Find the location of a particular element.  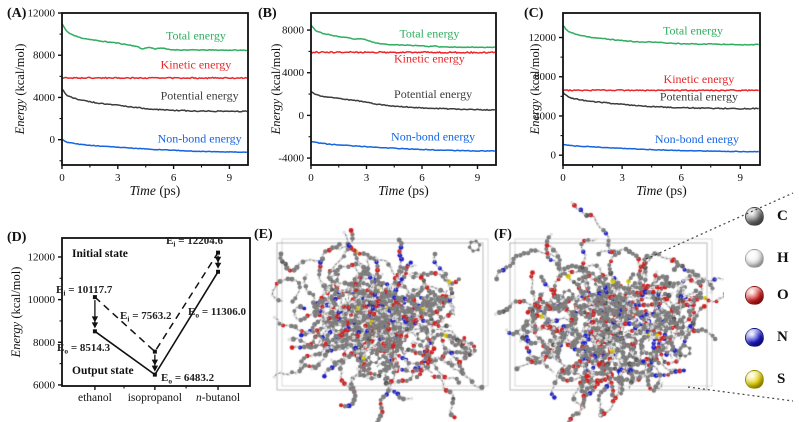

hydrogen-atom-icon is located at coordinates (754, 258).